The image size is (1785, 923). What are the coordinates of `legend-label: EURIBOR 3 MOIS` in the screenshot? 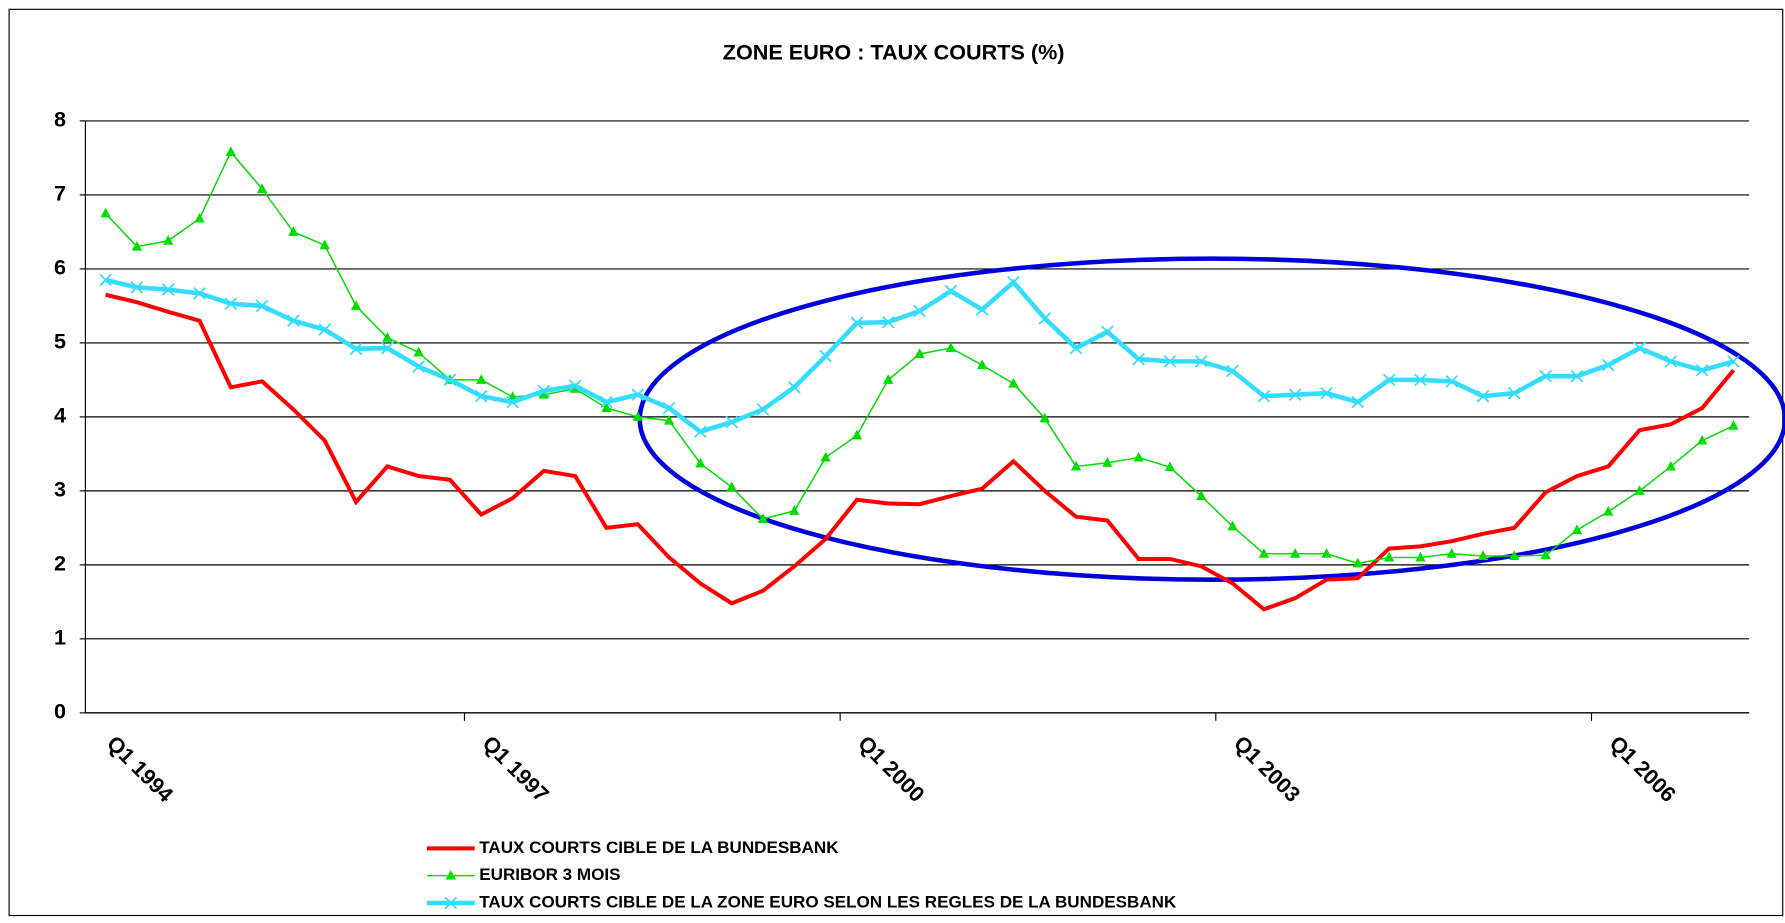 It's located at (549, 874).